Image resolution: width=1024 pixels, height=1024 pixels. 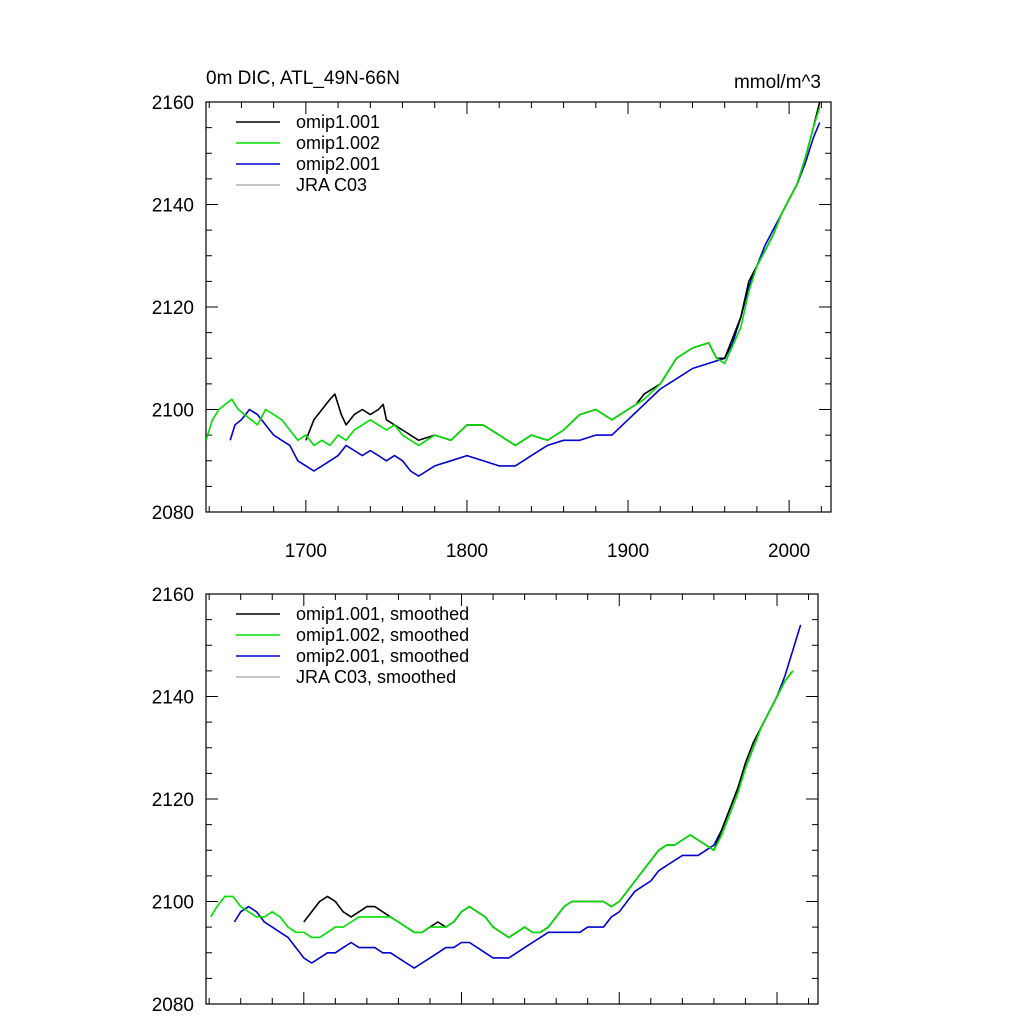 What do you see at coordinates (382, 635) in the screenshot?
I see `legend-label: omip1.002, smoothed` at bounding box center [382, 635].